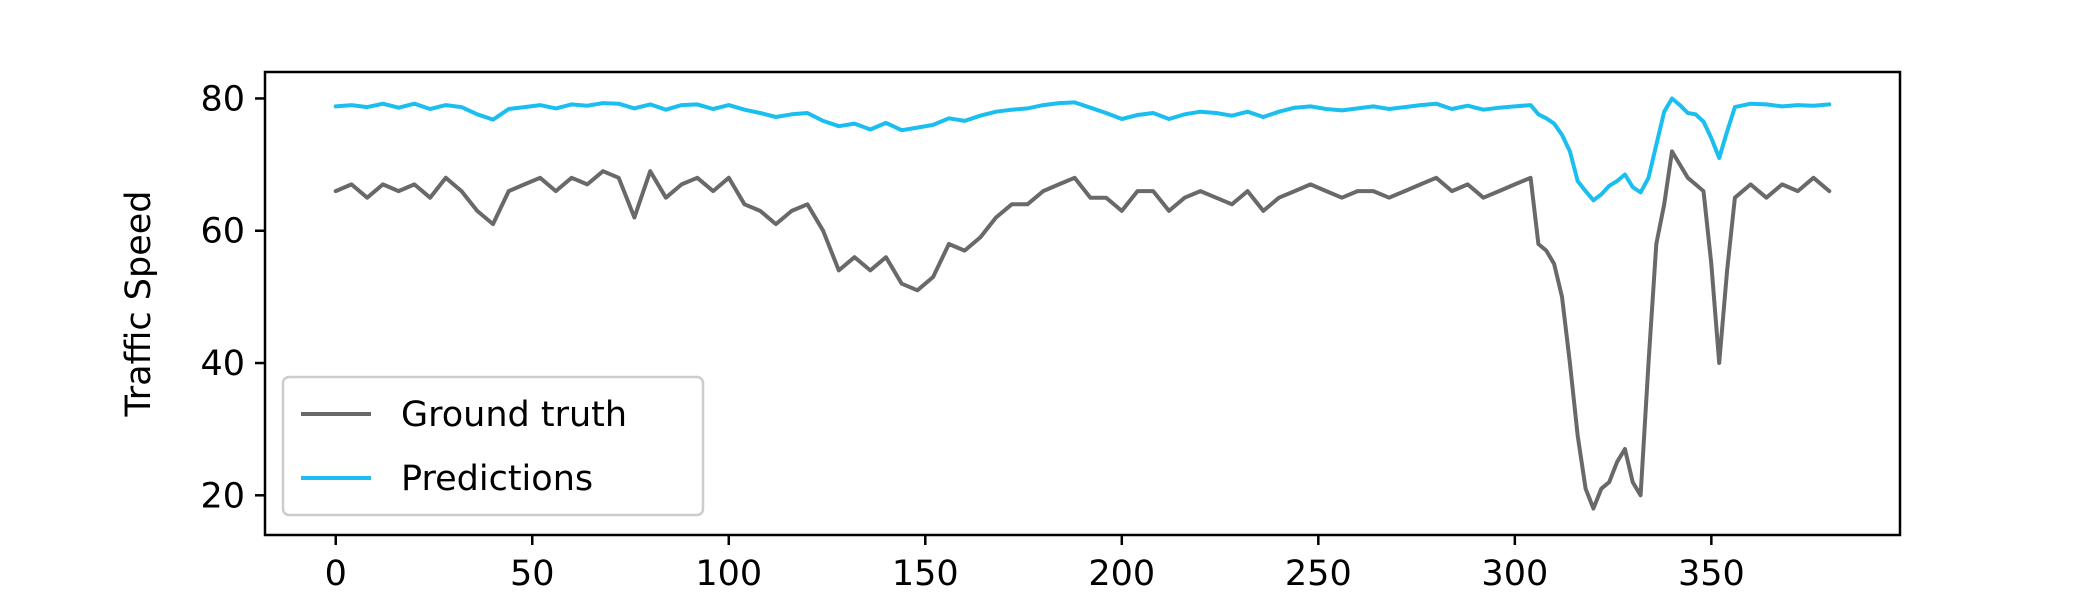  What do you see at coordinates (1514, 574) in the screenshot?
I see `x-tick-label: 300` at bounding box center [1514, 574].